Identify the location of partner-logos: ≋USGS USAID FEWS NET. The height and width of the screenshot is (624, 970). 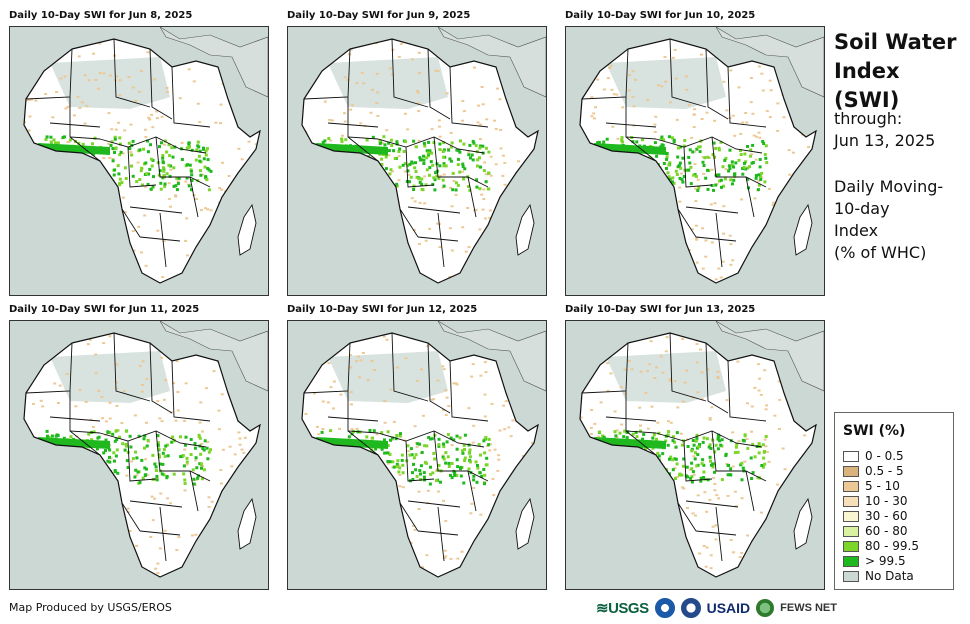
(716, 608).